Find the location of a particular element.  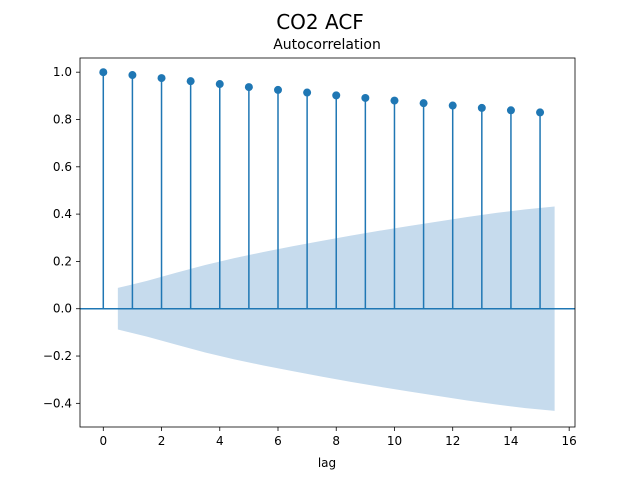

x-tick-label: 4 is located at coordinates (220, 441).